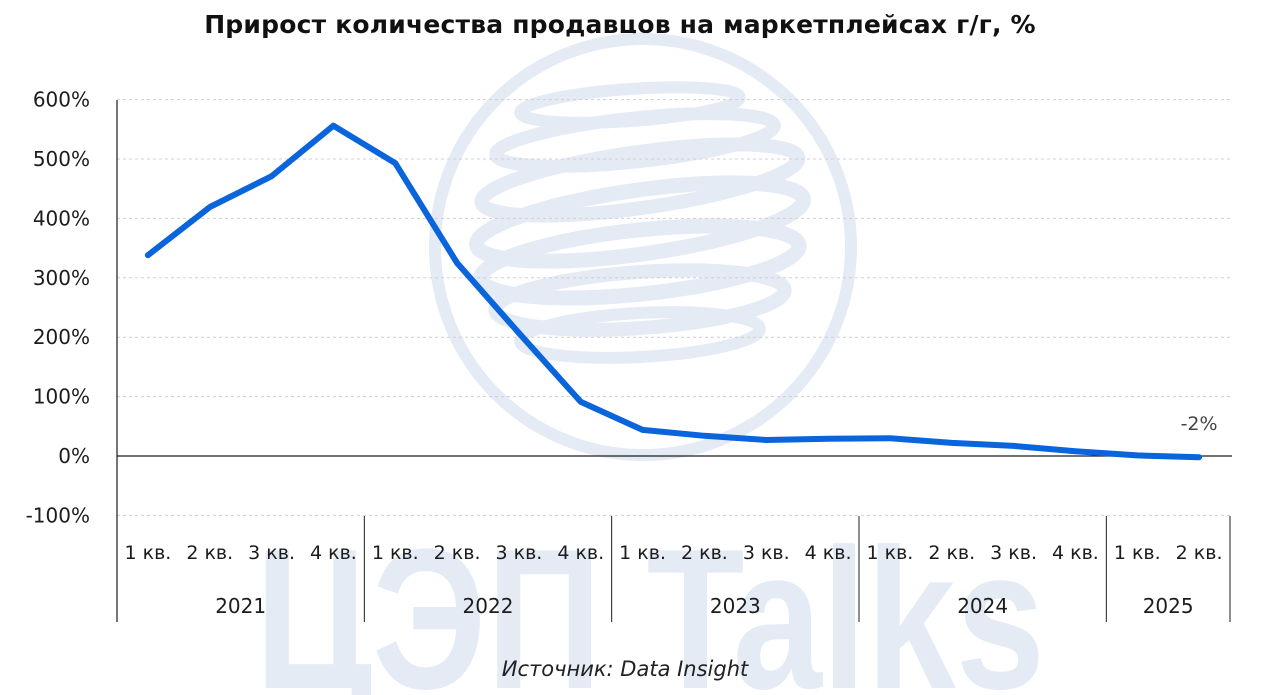 The image size is (1280, 695). I want to click on y-axis-ticks: 600% 500% 400% 300% 200% 100% 0% -100%, so click(58, 308).